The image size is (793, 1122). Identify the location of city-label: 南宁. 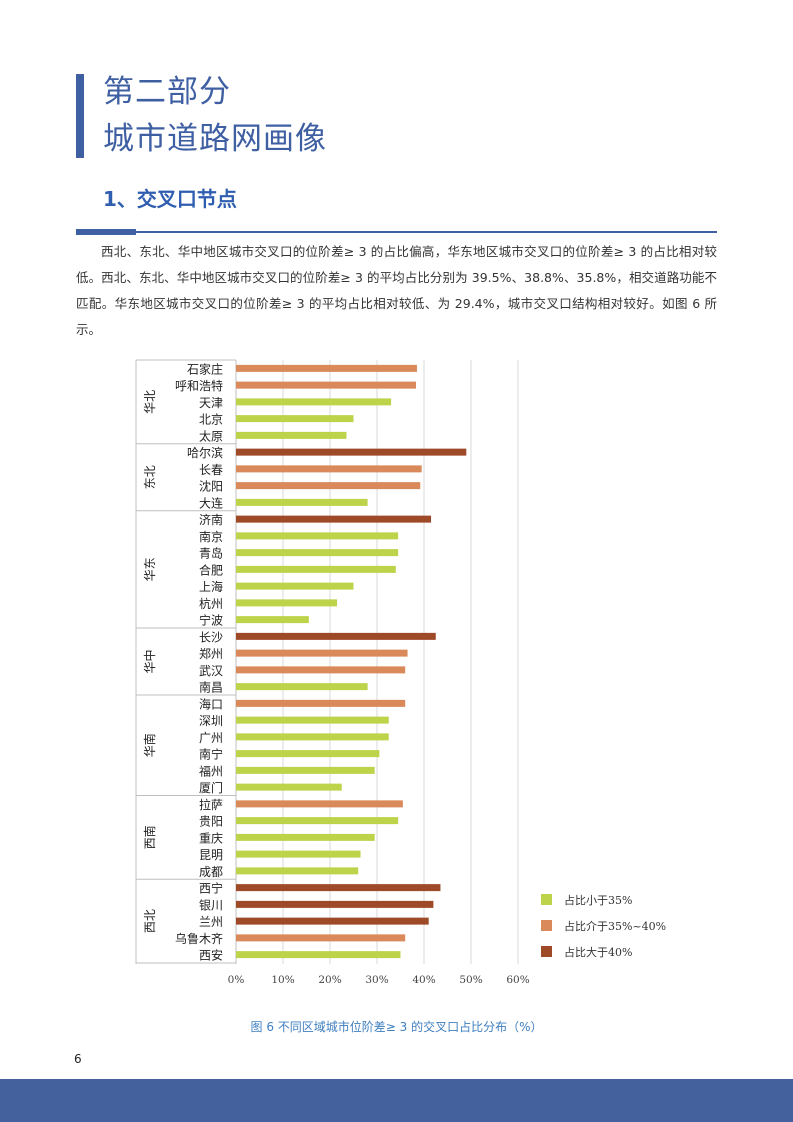
(211, 754).